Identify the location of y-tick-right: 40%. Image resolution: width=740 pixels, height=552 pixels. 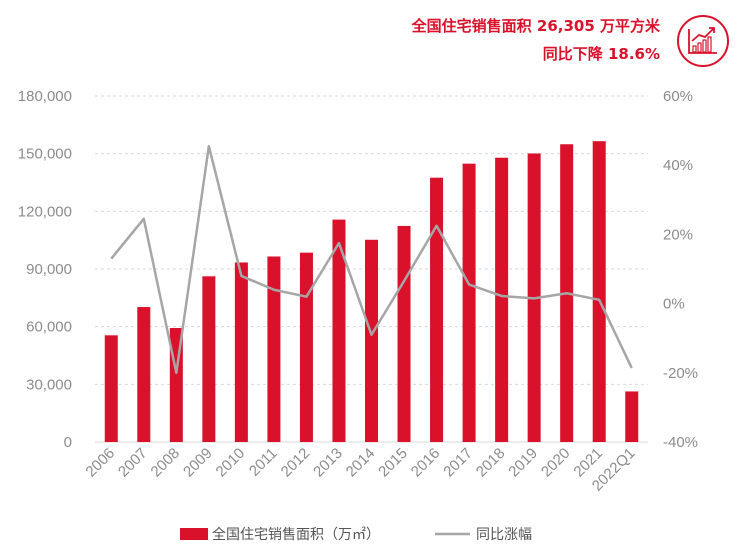
(678, 165).